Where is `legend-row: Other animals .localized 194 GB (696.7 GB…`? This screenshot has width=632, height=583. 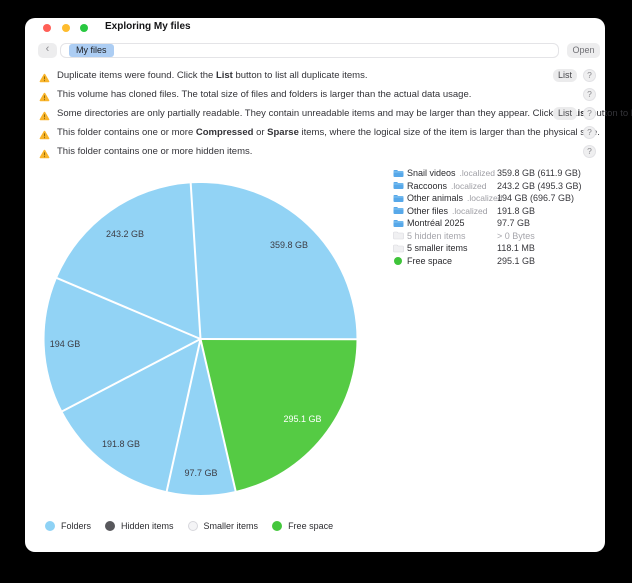 legend-row: Other animals .localized 194 GB (696.7 GB… is located at coordinates (498, 198).